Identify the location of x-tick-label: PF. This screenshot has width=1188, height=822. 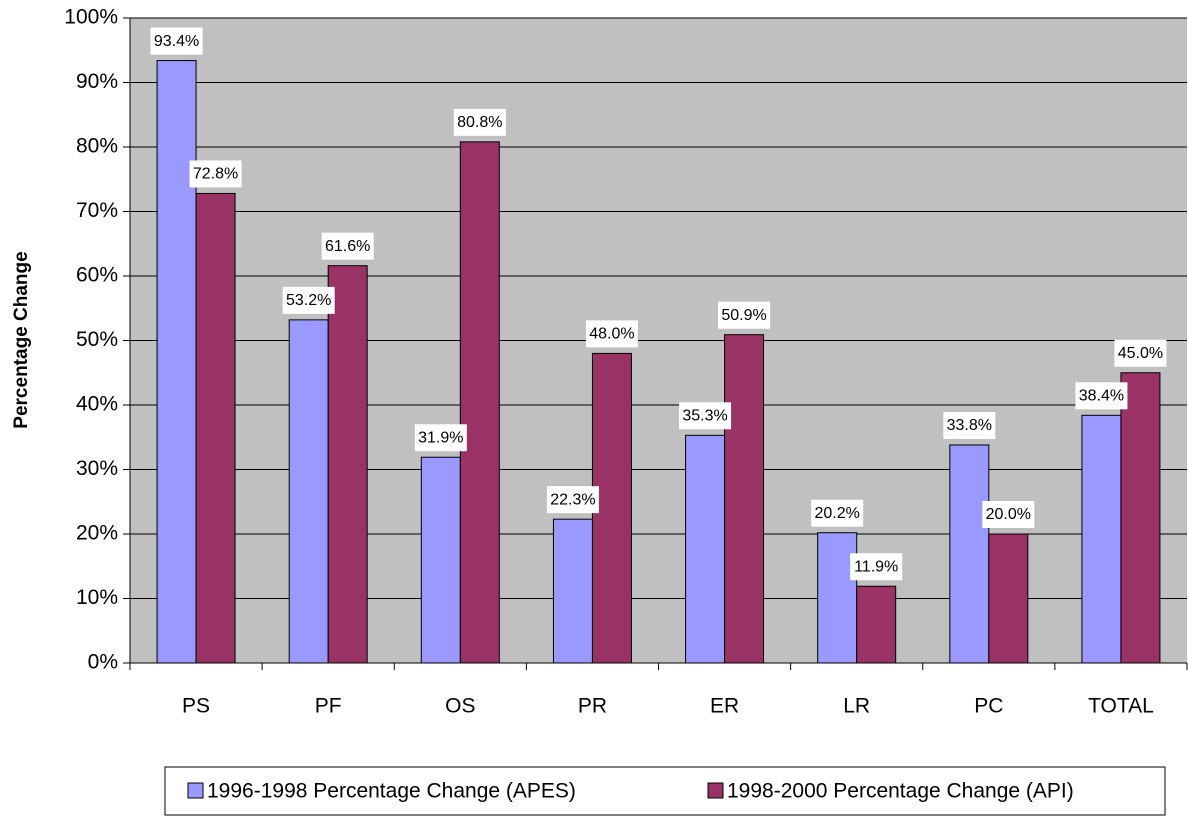
(328, 706).